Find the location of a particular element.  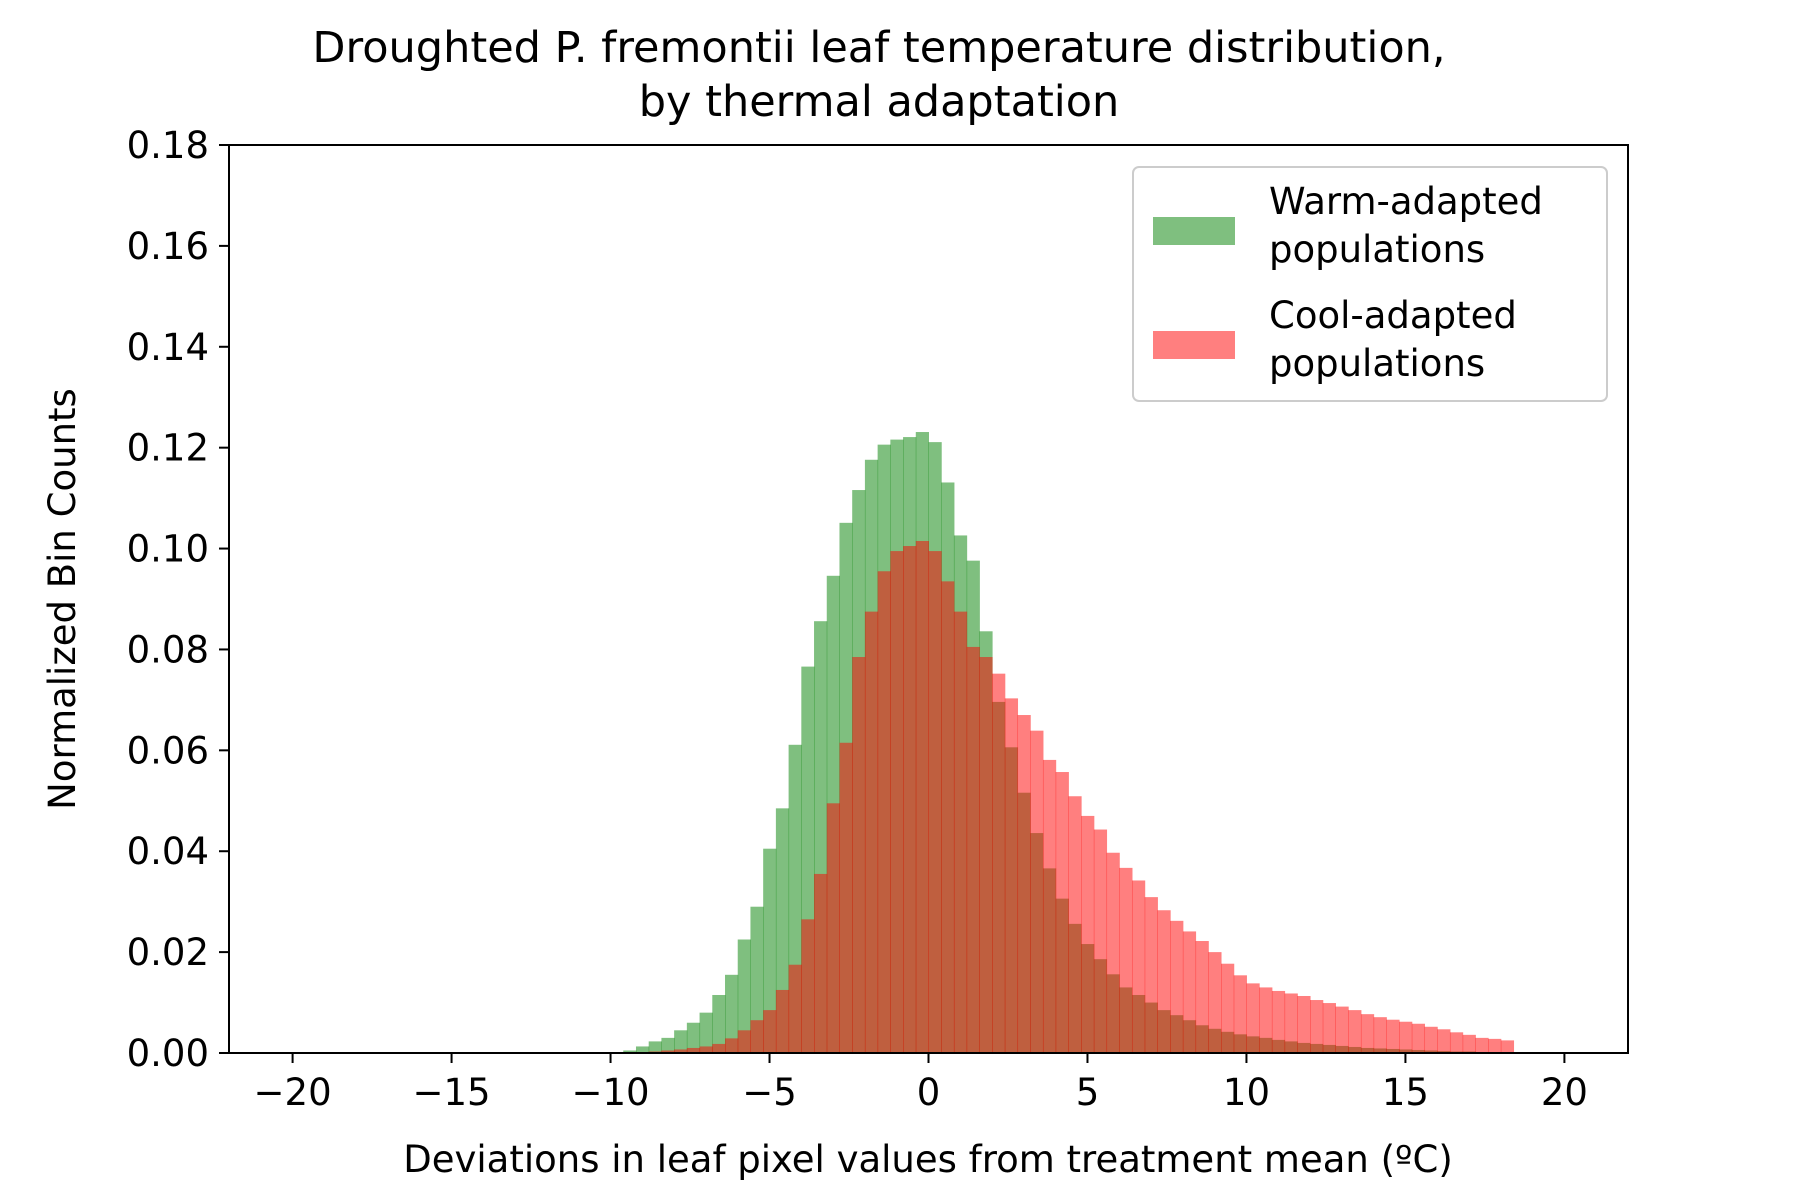

legend-label-cool-line-1: Cool-adapted is located at coordinates (1393, 315).